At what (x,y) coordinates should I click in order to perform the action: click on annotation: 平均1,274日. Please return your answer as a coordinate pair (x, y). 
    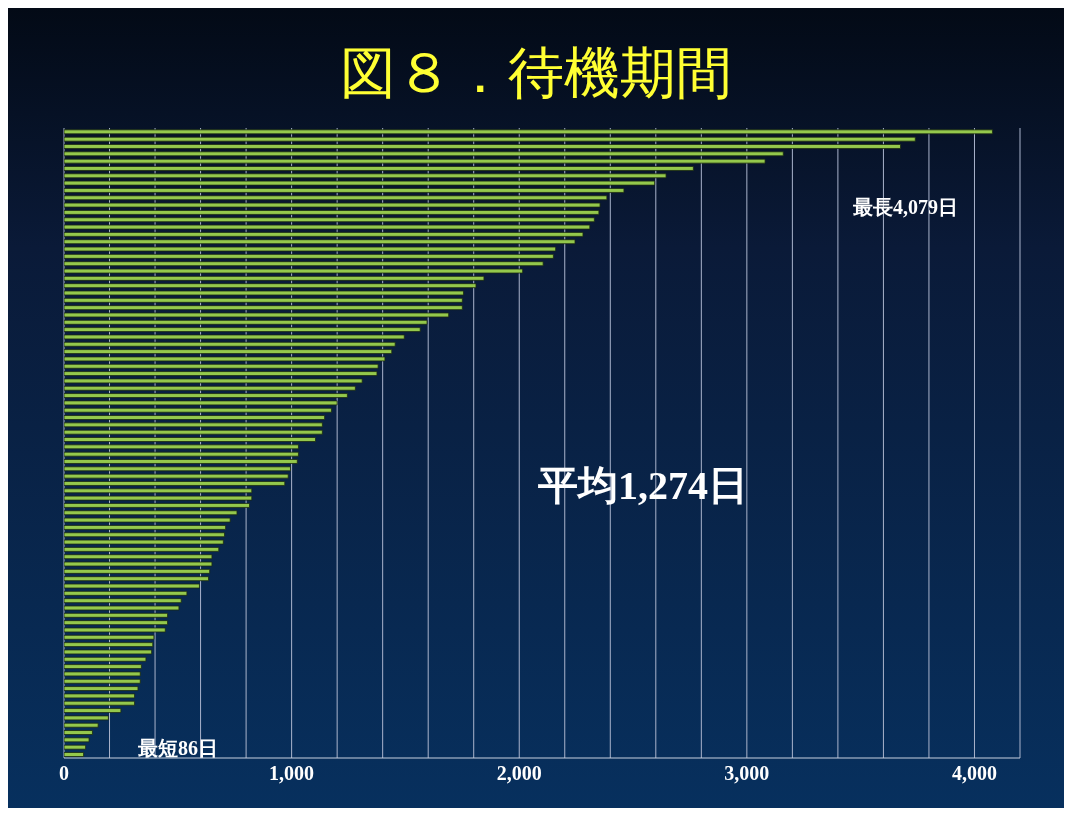
    Looking at the image, I should click on (643, 486).